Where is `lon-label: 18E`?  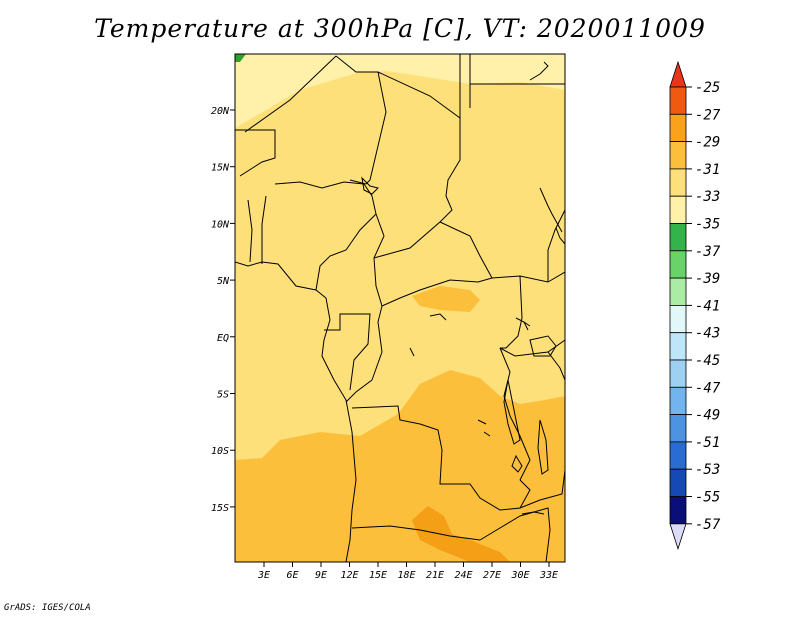
lon-label: 18E is located at coordinates (406, 575).